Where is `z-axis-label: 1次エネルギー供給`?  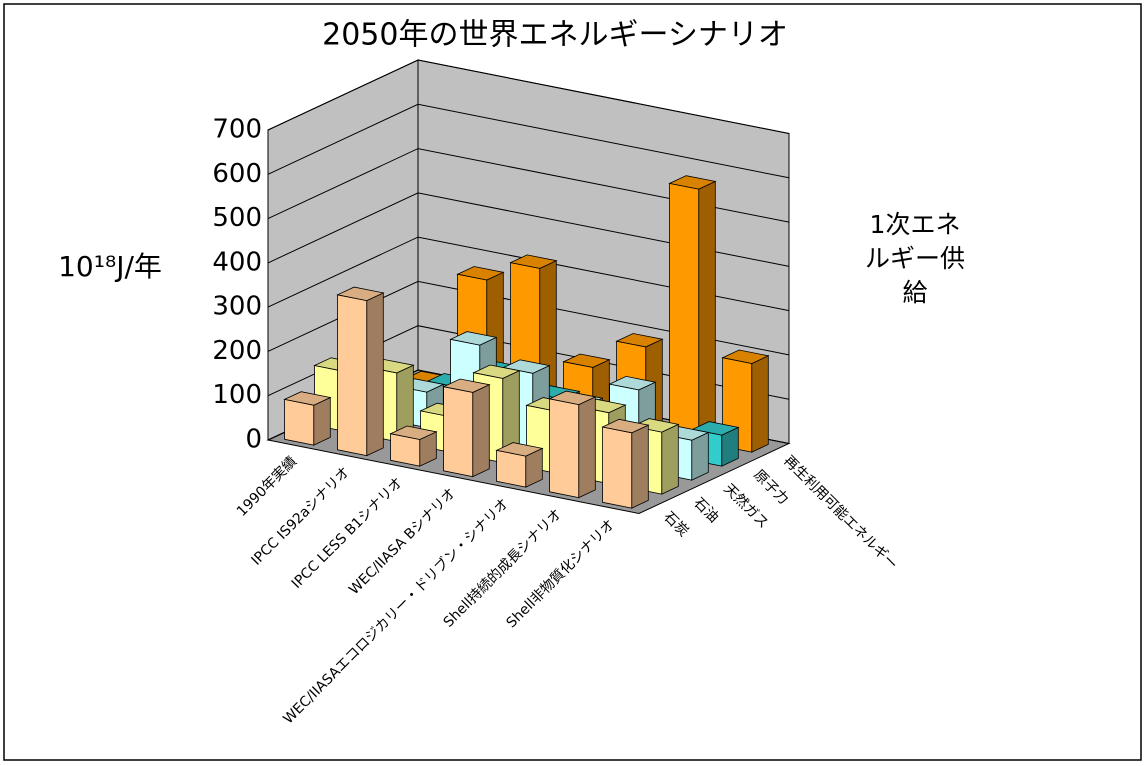 z-axis-label: 1次エネルギー供給 is located at coordinates (914, 258).